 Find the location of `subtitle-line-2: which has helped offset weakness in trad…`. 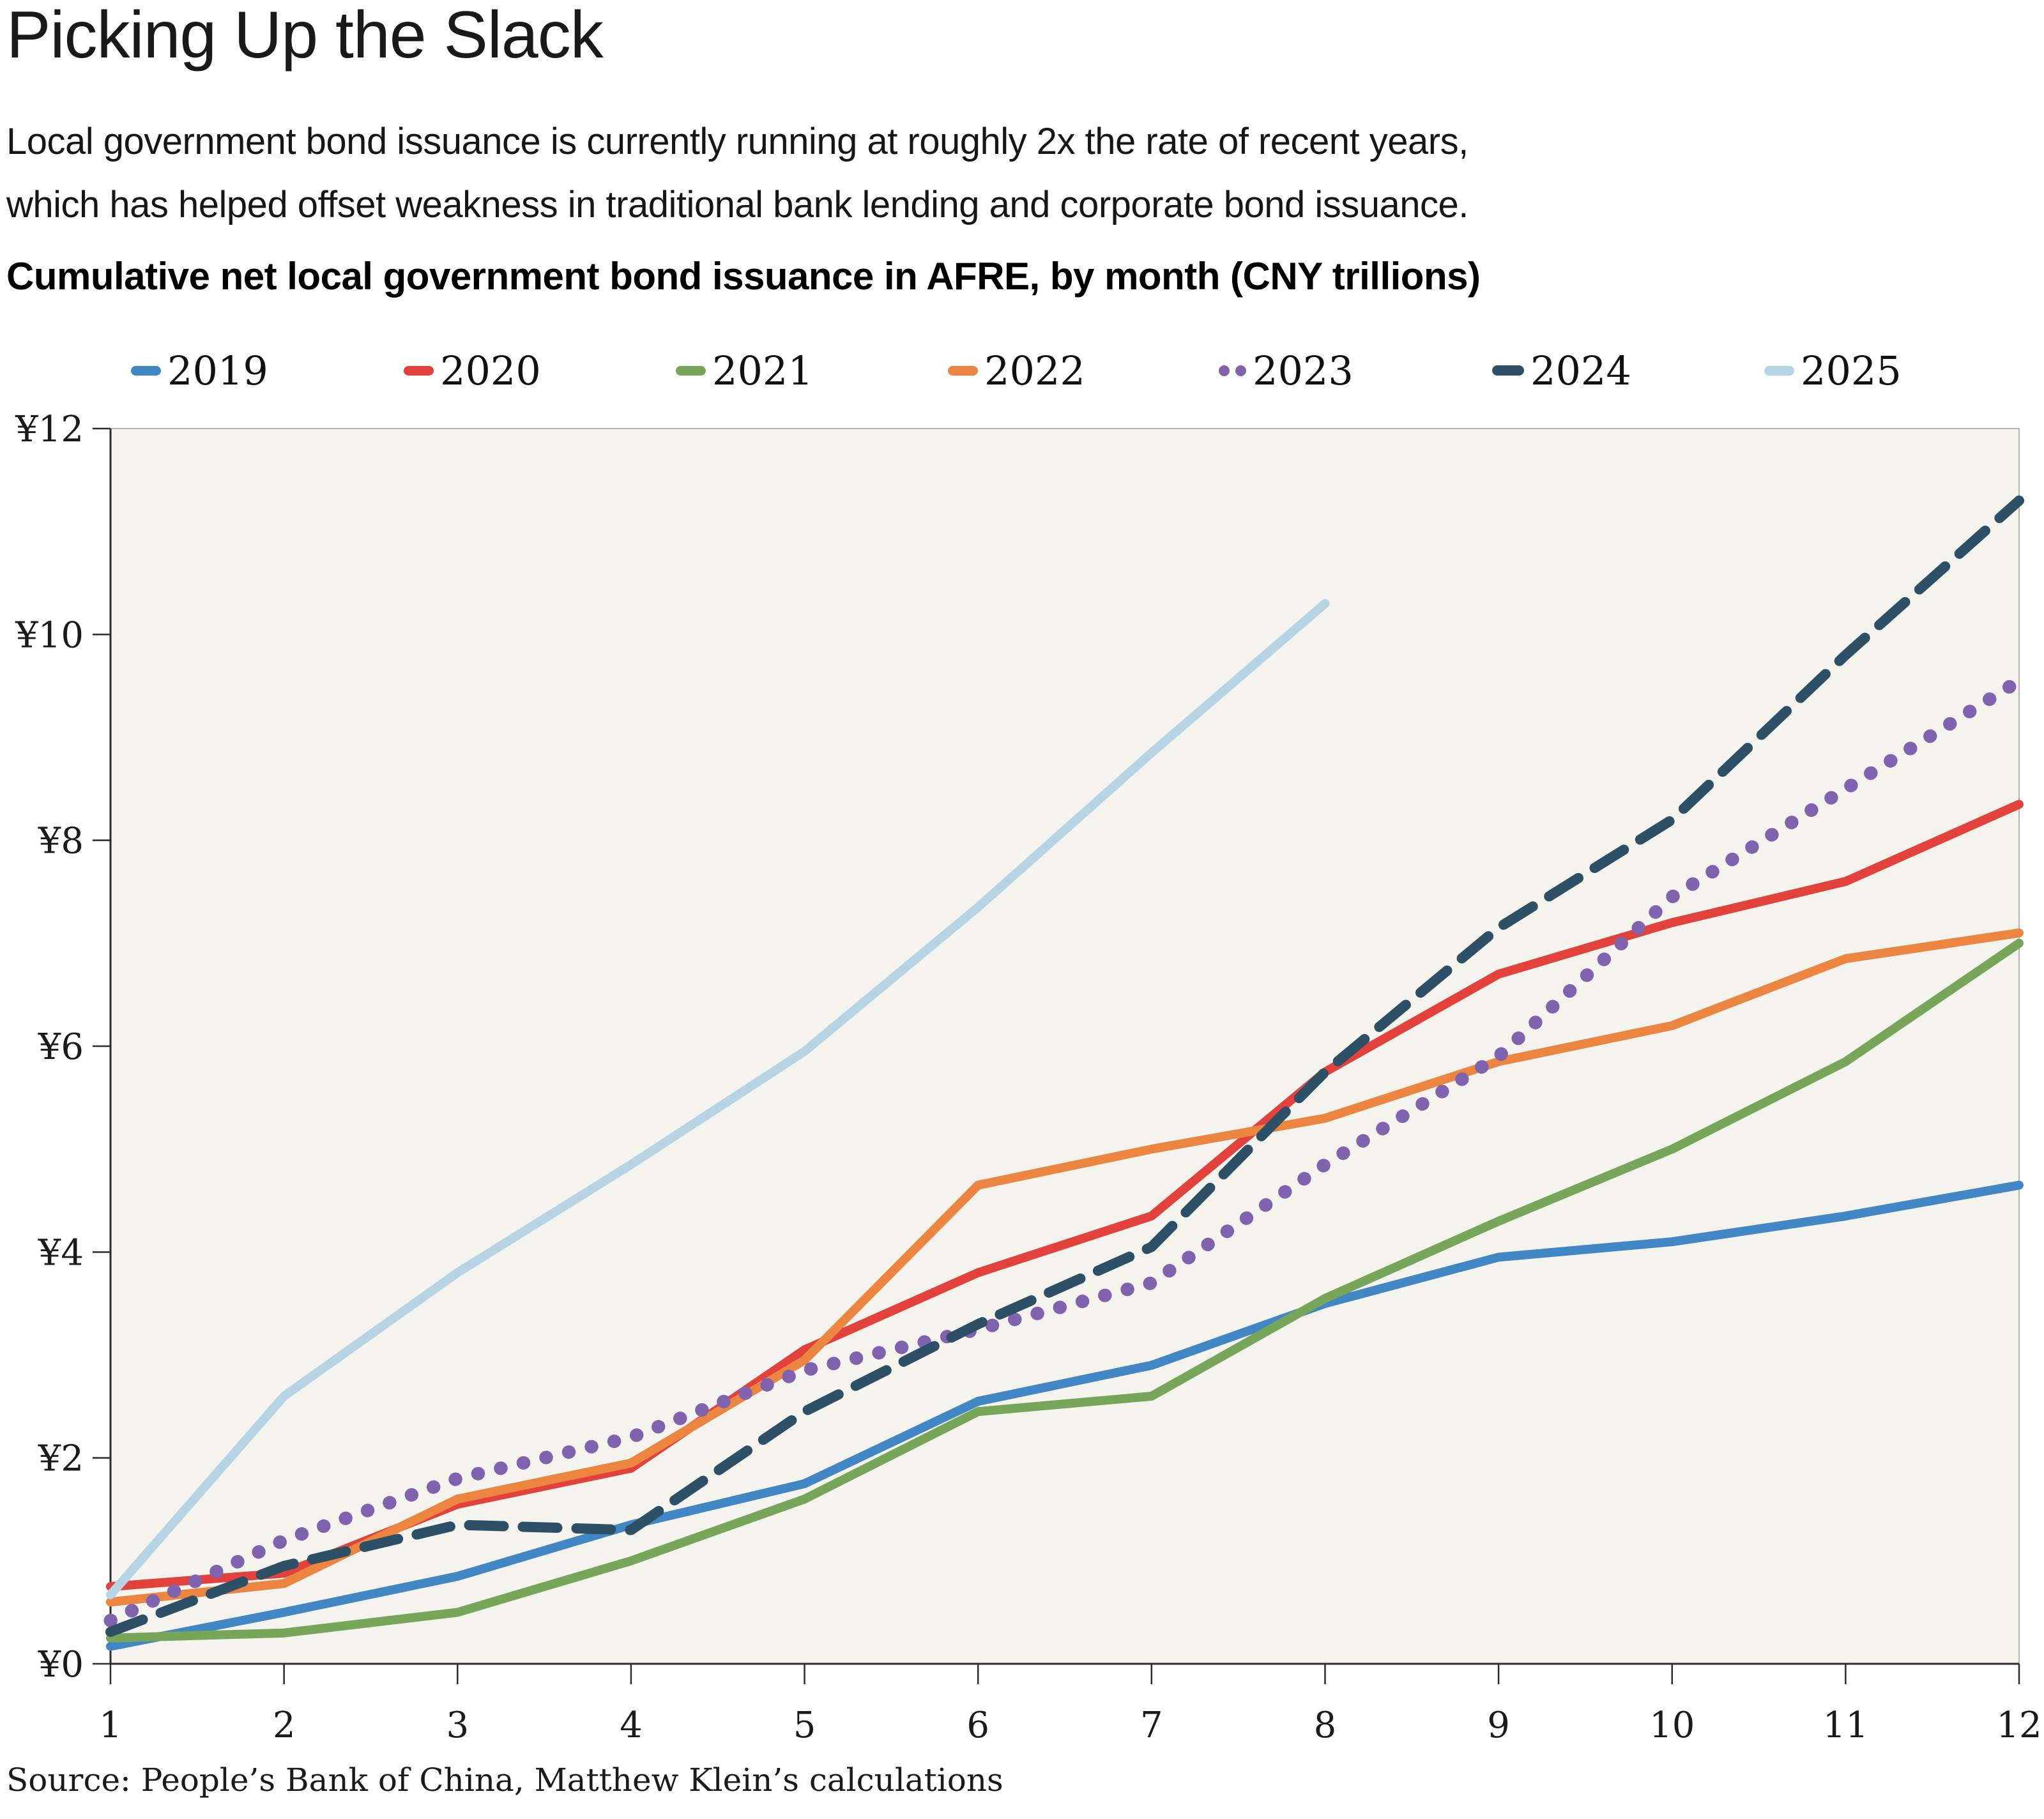

subtitle-line-2: which has helped offset weakness in trad… is located at coordinates (737, 204).